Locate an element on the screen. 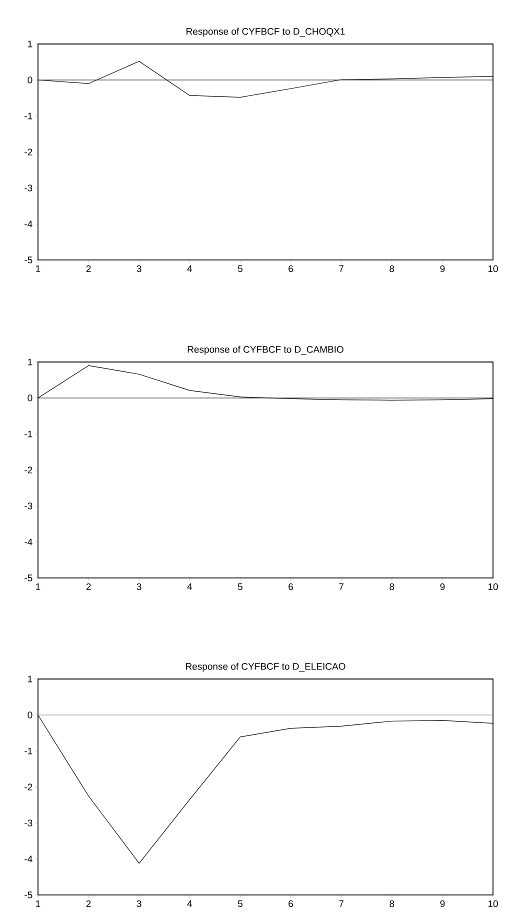  chart-title: Response of CYFBCF to D_CAMBIO is located at coordinates (266, 350).